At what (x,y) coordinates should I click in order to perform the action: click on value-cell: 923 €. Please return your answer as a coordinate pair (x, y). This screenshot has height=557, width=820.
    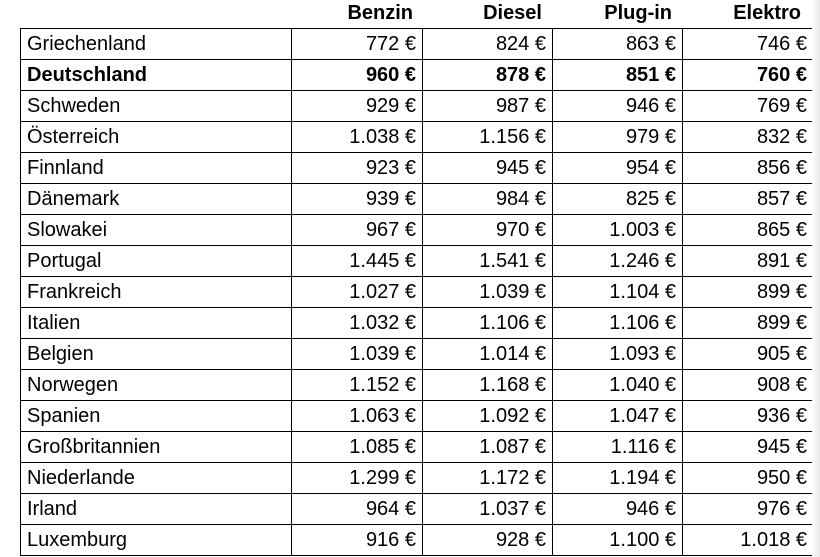
    Looking at the image, I should click on (357, 168).